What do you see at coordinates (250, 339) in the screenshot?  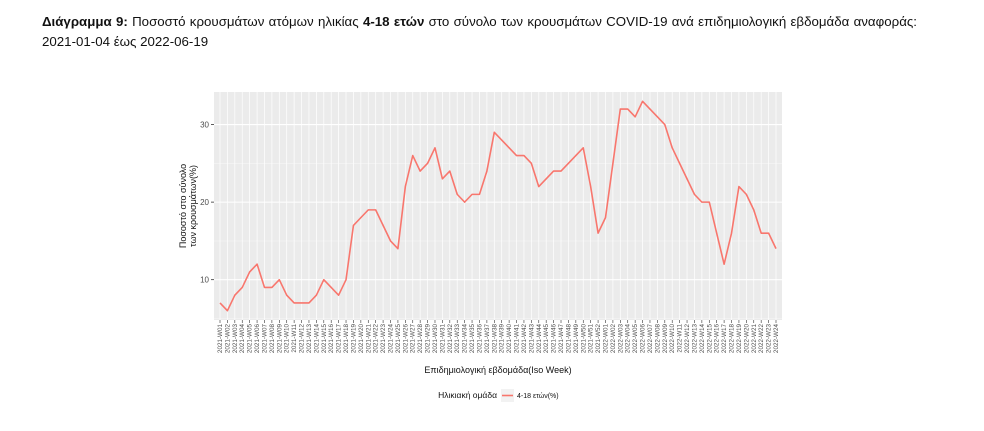 I see `x-tick-label: 2021-W05` at bounding box center [250, 339].